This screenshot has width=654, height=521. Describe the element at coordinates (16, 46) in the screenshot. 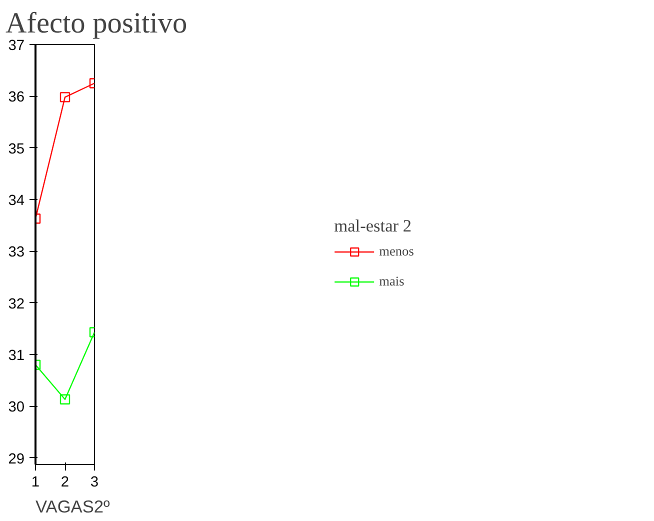

I see `y-tick-label: 37` at that location.